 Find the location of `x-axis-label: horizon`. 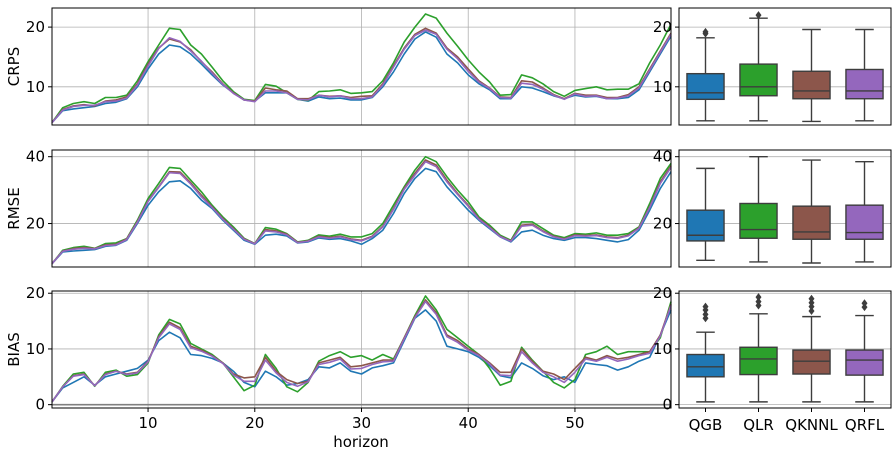

x-axis-label: horizon is located at coordinates (361, 442).